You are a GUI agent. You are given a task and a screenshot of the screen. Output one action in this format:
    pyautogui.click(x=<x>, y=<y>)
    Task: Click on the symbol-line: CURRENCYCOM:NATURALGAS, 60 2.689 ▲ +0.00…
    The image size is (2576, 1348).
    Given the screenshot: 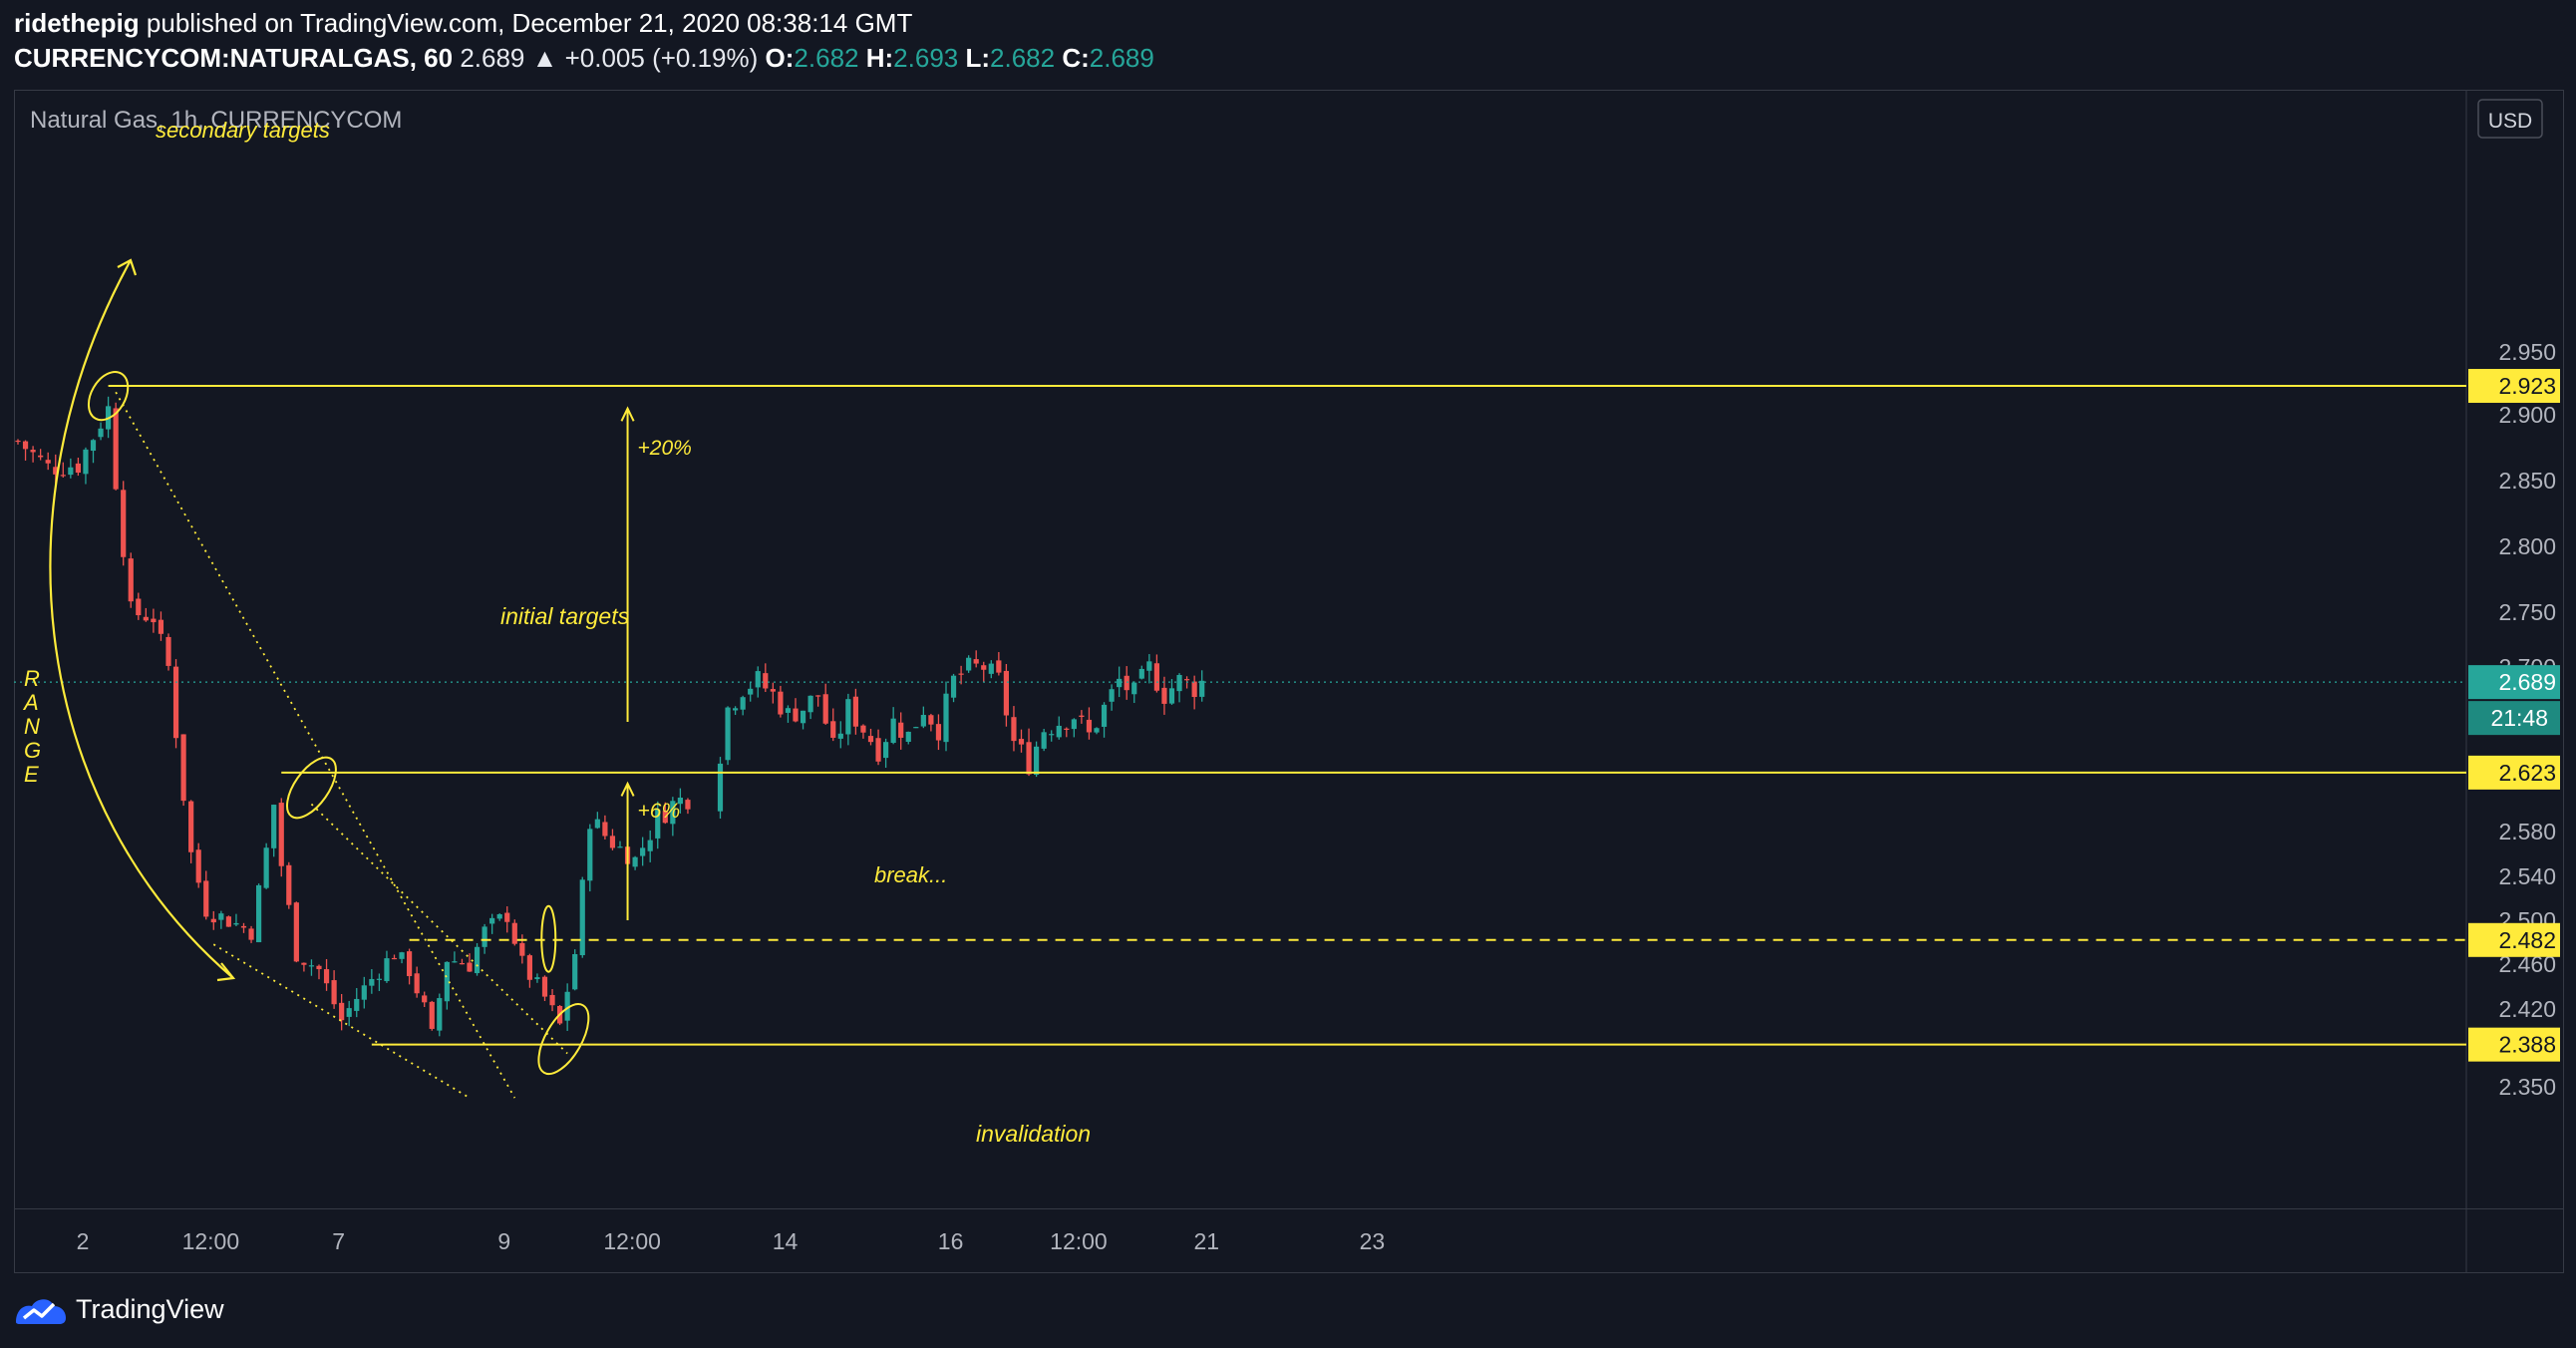 What is the action you would take?
    pyautogui.click(x=584, y=58)
    